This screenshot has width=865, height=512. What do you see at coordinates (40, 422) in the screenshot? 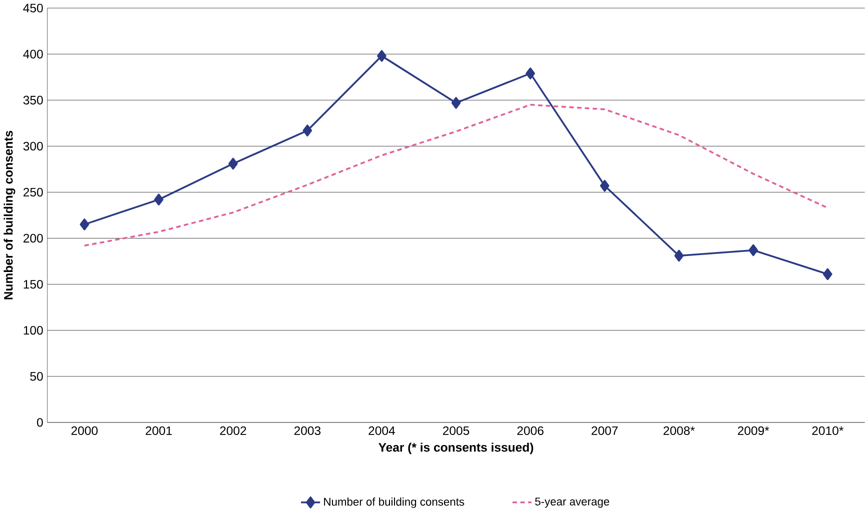
I see `y-tick-label: 0` at bounding box center [40, 422].